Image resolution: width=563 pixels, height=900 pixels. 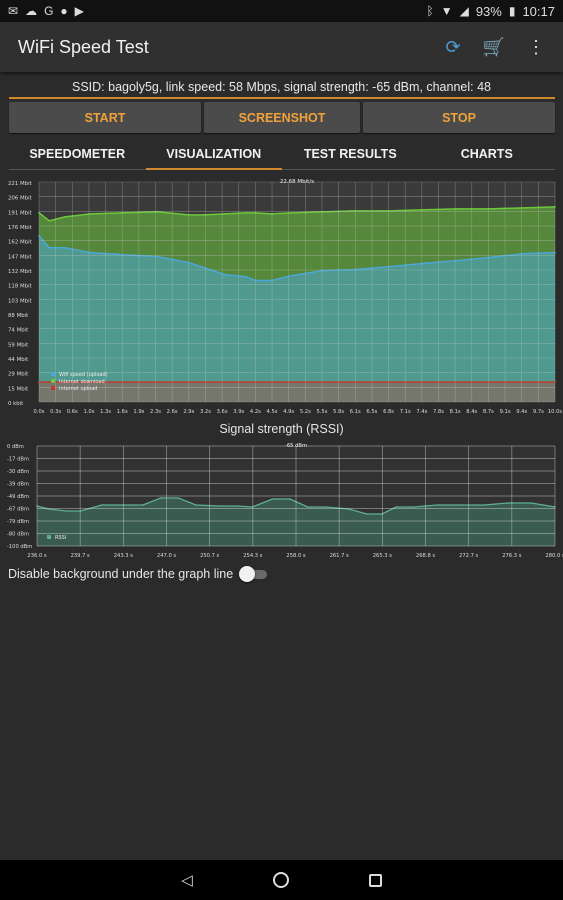 I want to click on notification-icon: ✉, so click(x=13, y=11).